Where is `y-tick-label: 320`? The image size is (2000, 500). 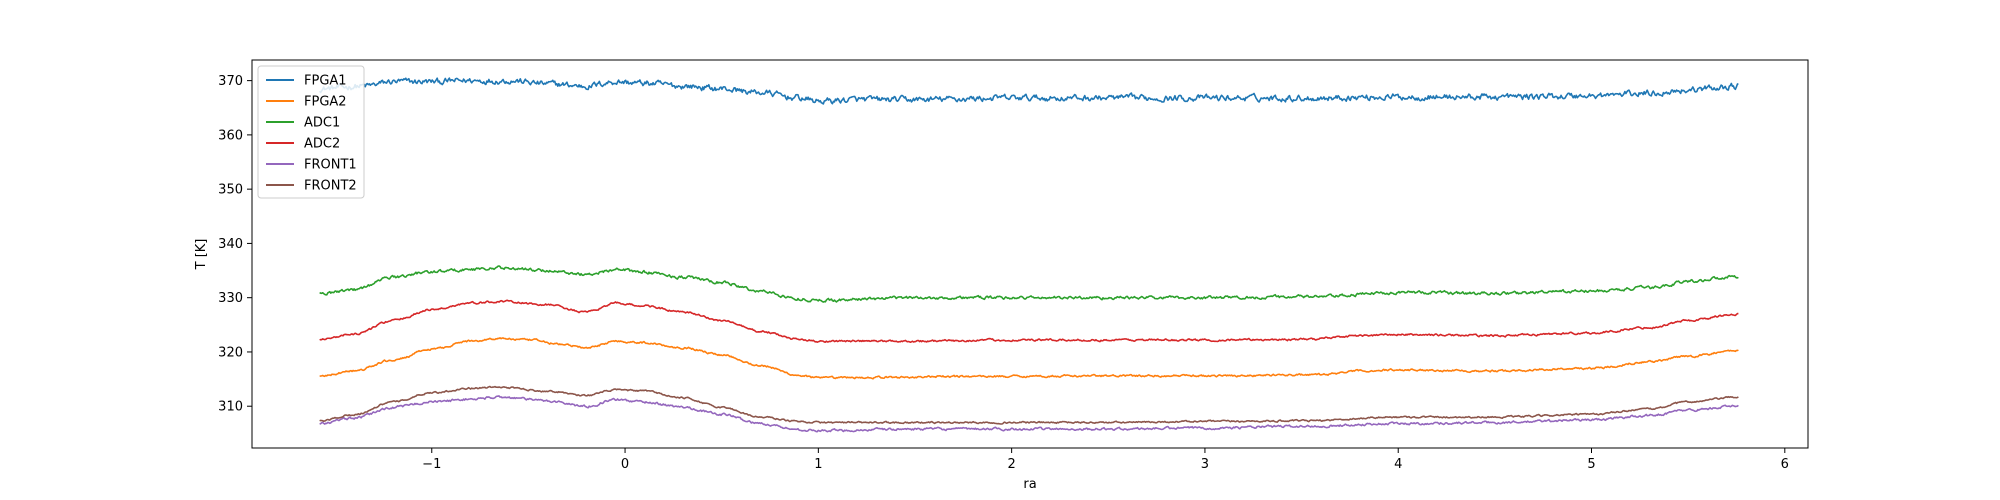
y-tick-label: 320 is located at coordinates (230, 352).